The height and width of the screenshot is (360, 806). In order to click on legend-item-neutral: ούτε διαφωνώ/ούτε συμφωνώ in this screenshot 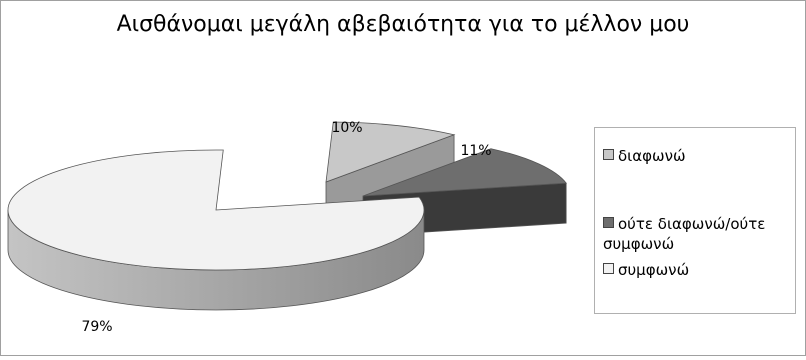, I will do `click(697, 234)`.